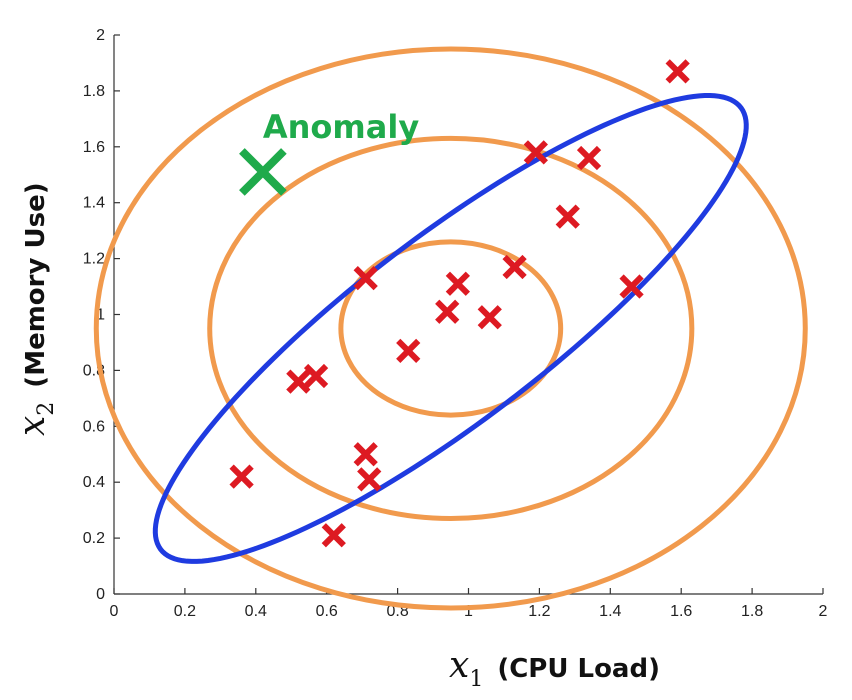 The height and width of the screenshot is (700, 852). Describe the element at coordinates (468, 611) in the screenshot. I see `x-tick-label: 1` at that location.